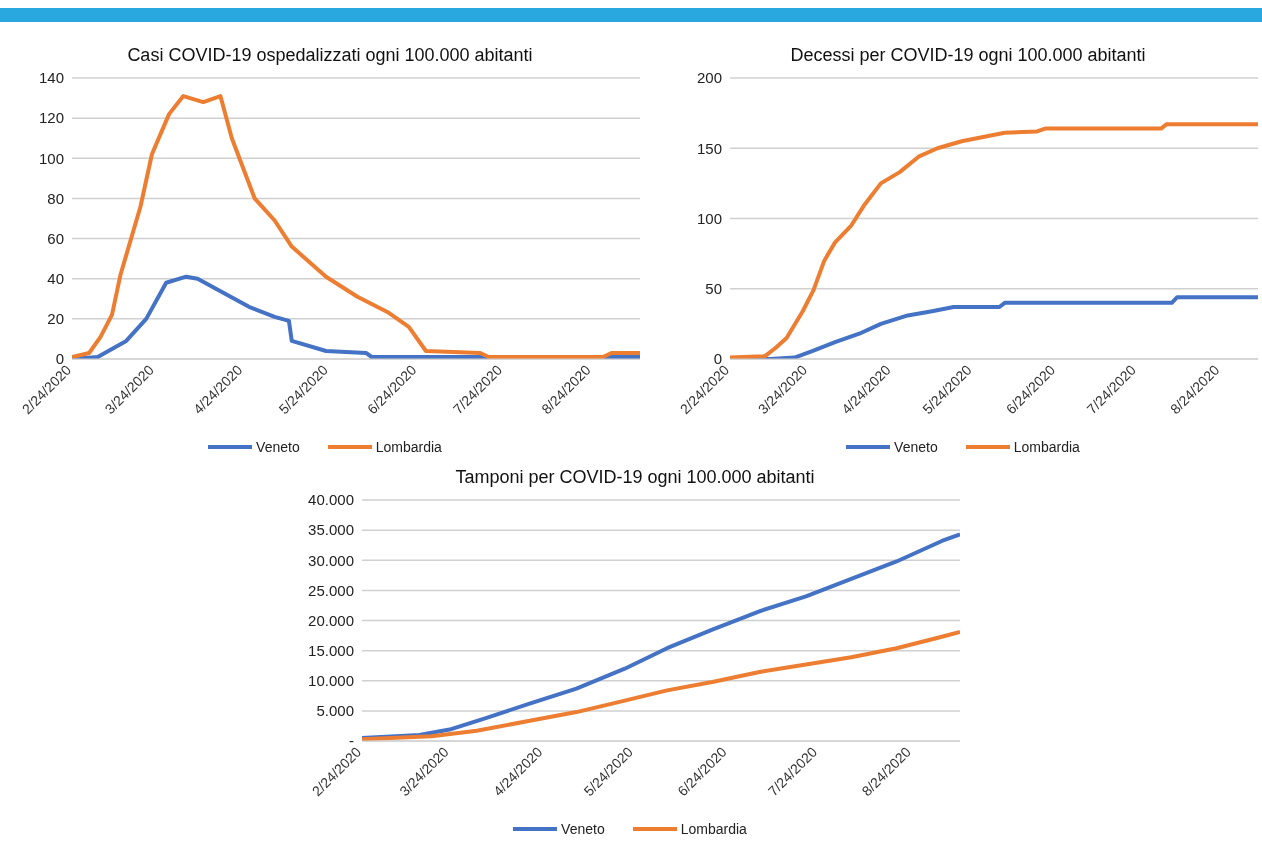 The height and width of the screenshot is (847, 1262). Describe the element at coordinates (968, 55) in the screenshot. I see `chart-title: Decessi per COVID-19 ogni 100.000 abitanti` at that location.